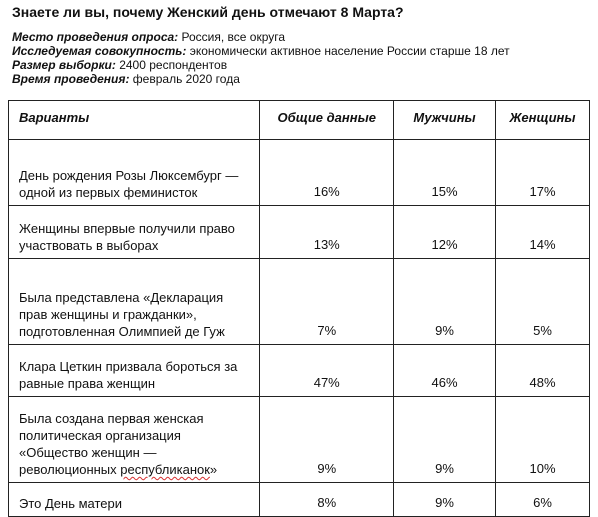 This screenshot has height=517, width=598. Describe the element at coordinates (327, 301) in the screenshot. I see `total-cell: 7%` at that location.